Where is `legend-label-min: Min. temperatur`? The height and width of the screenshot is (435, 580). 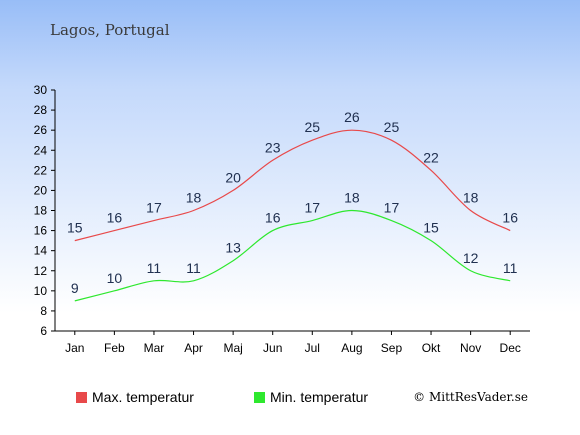 legend-label-min: Min. temperatur is located at coordinates (319, 397).